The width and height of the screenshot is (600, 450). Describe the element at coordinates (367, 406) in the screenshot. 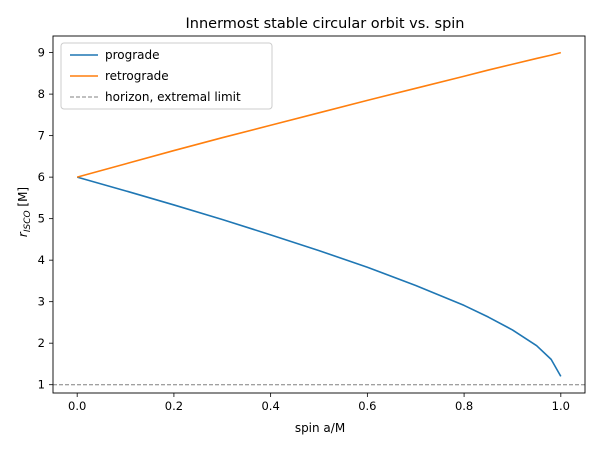

I see `x-tick-label-3: 0.6` at that location.